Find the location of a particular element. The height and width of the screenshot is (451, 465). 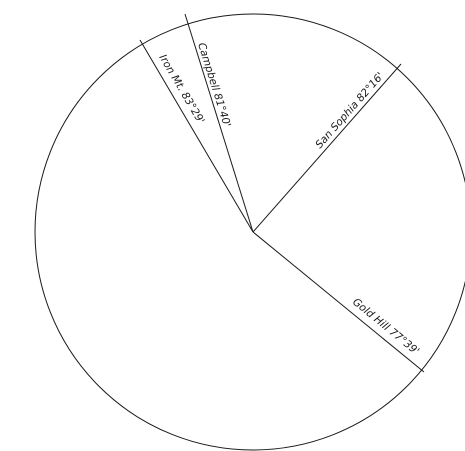

label-gold-hill: Gold Hill 77°39' is located at coordinates (385, 326).